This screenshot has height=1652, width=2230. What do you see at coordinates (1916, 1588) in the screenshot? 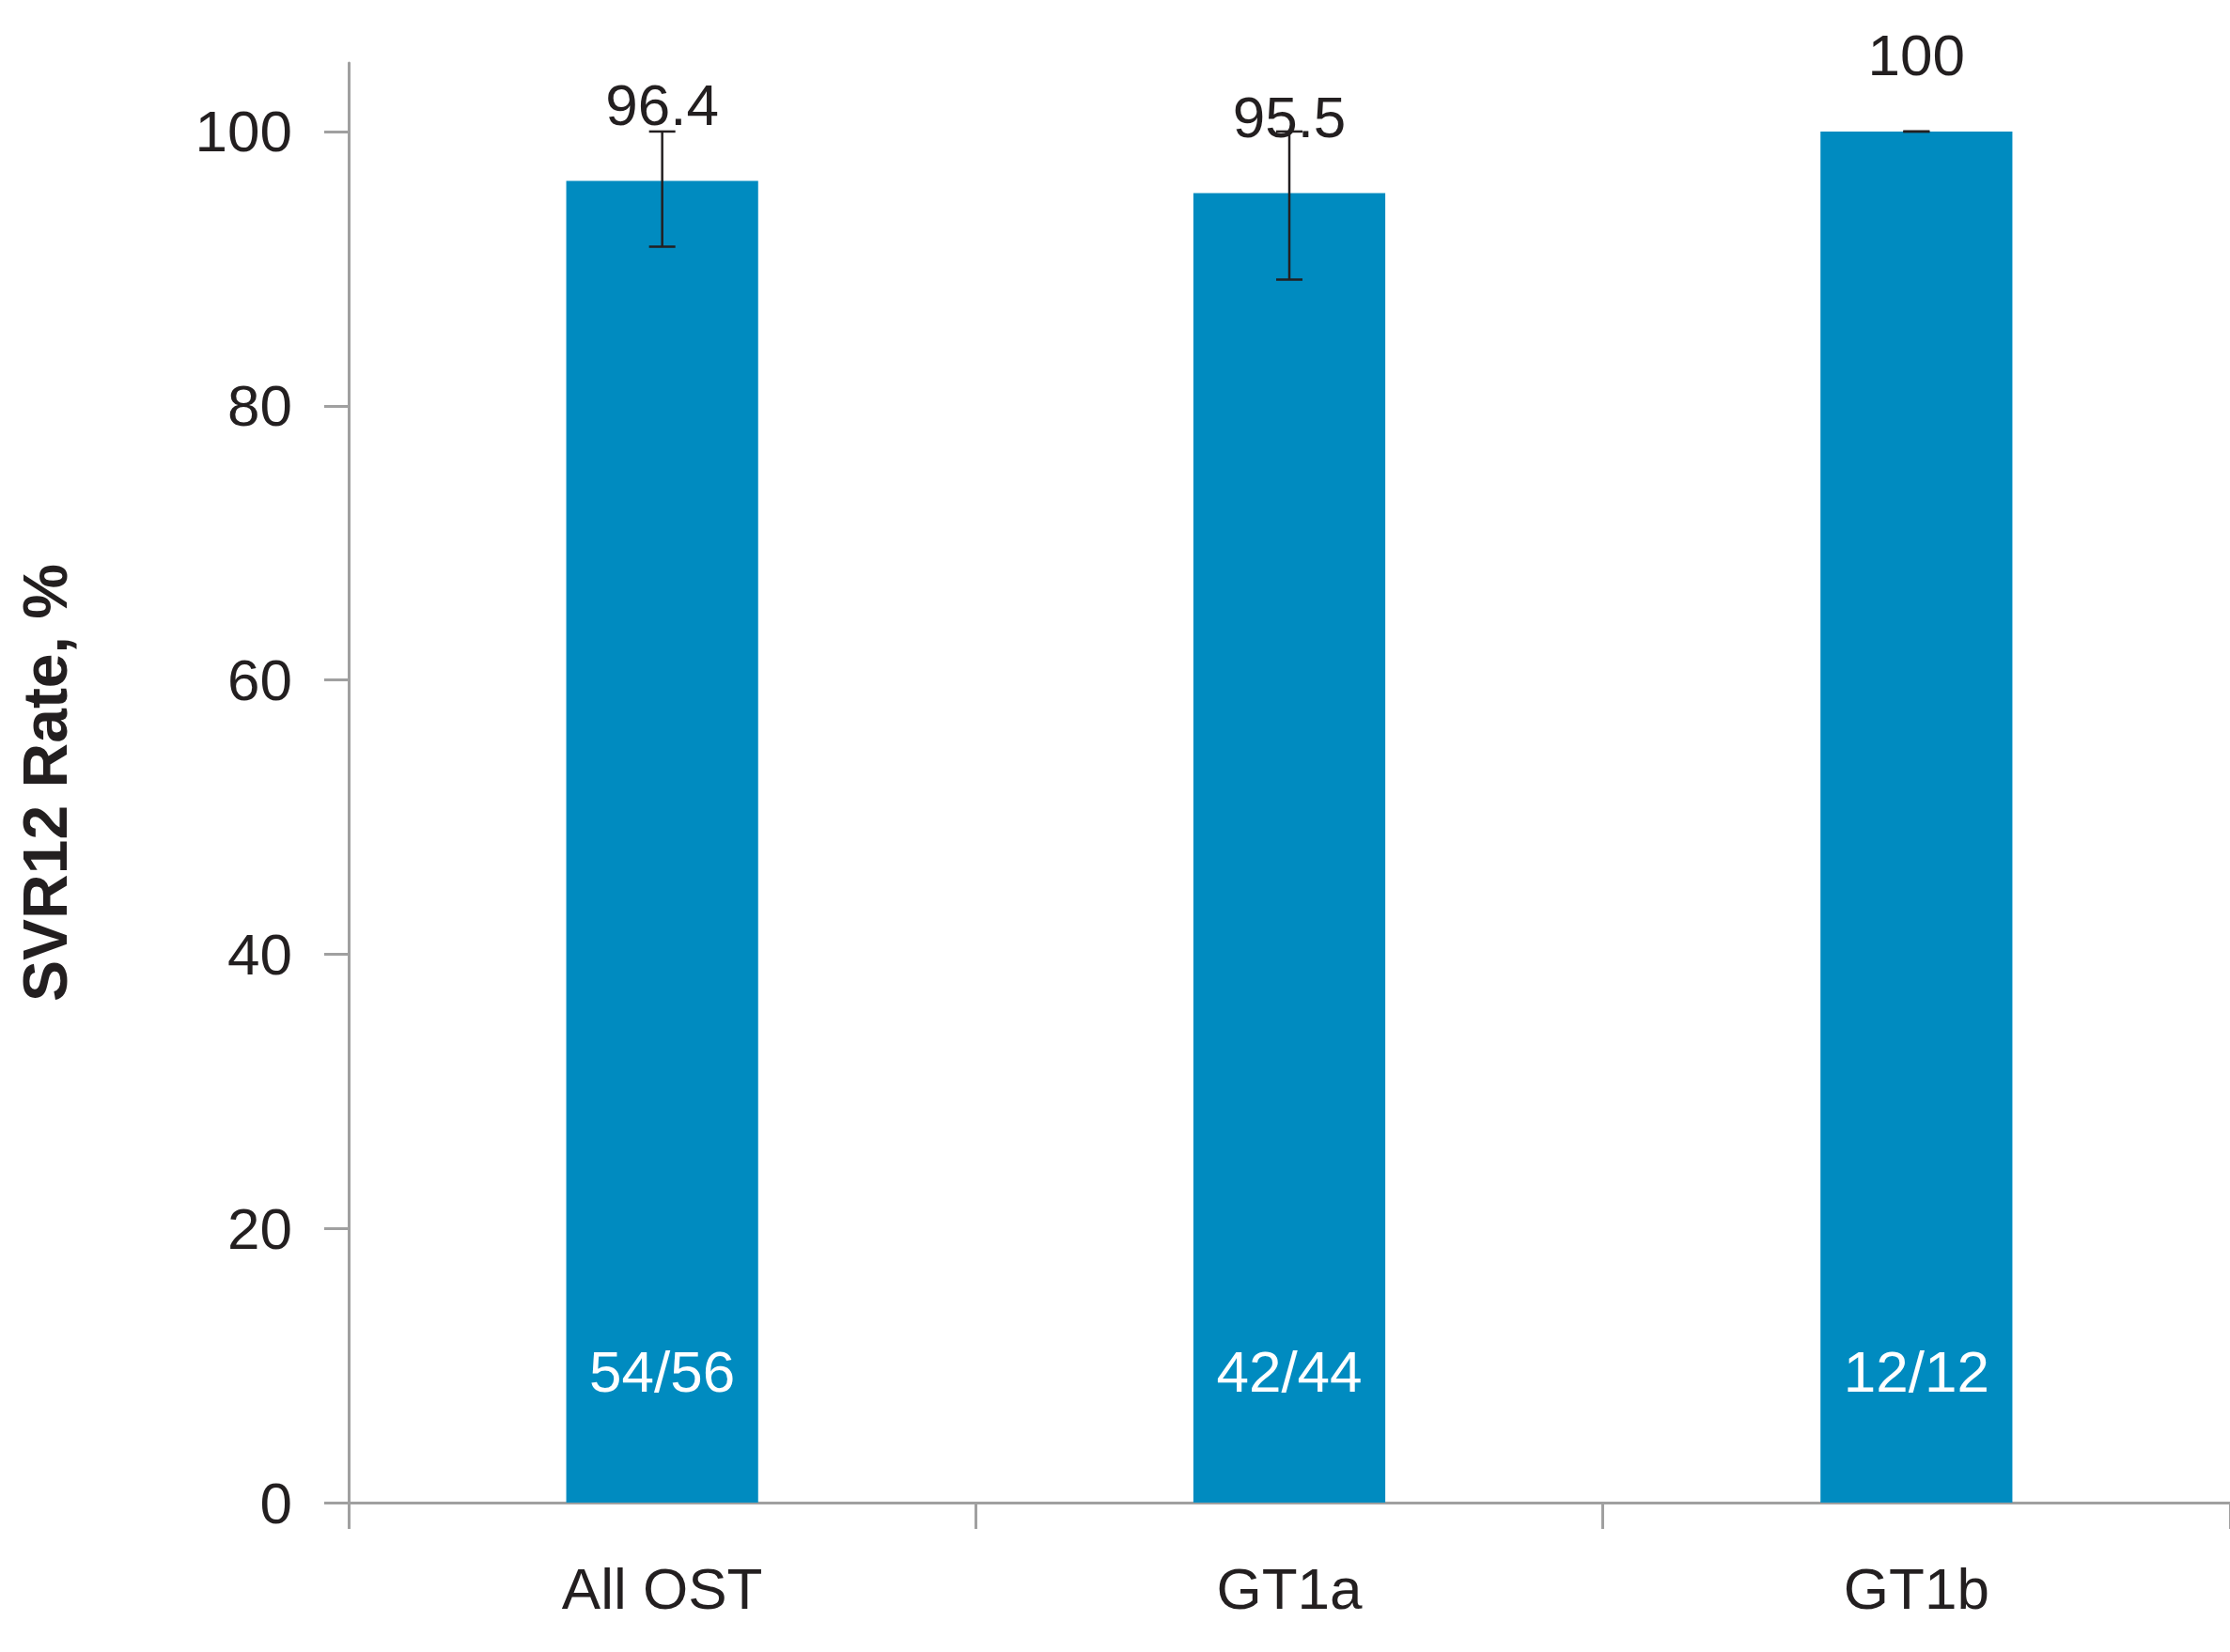
I see `x-tick-label: GT1b` at bounding box center [1916, 1588].